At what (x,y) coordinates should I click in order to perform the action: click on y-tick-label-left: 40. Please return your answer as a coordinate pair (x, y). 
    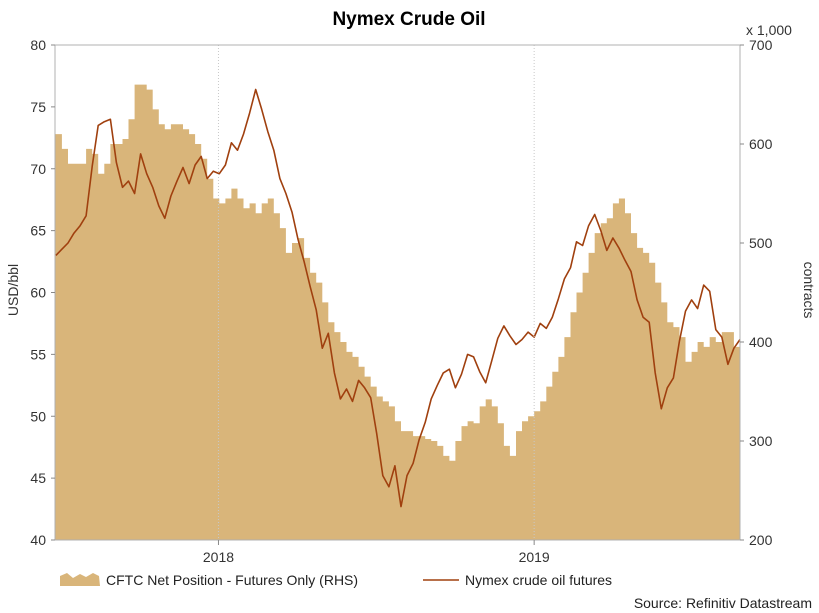
    Looking at the image, I should click on (38, 540).